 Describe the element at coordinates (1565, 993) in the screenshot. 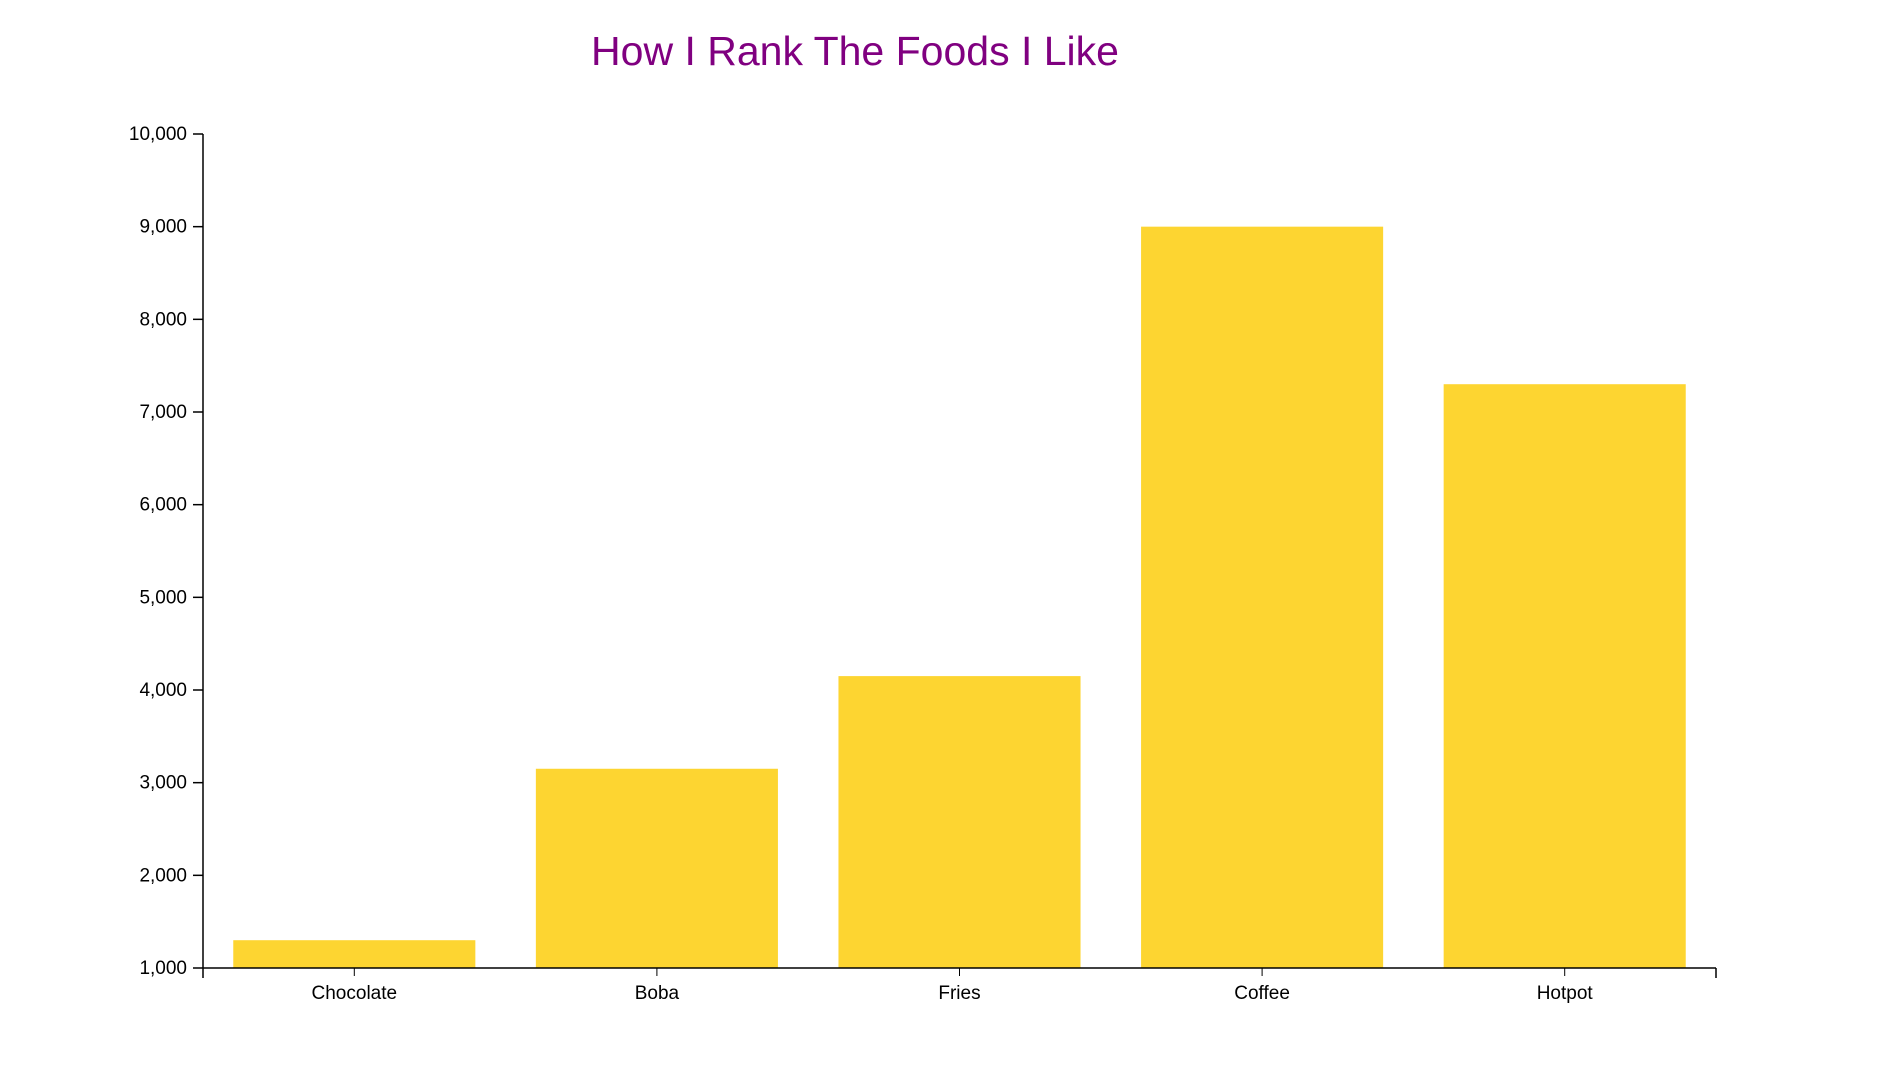

I see `x-tick-label: Hotpot` at that location.